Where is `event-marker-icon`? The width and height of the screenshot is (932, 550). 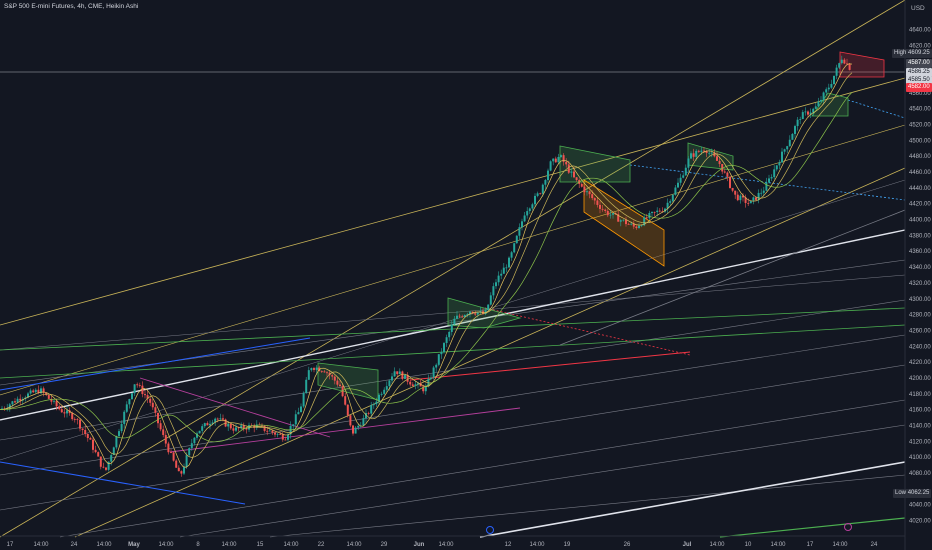 event-marker-icon is located at coordinates (490, 530).